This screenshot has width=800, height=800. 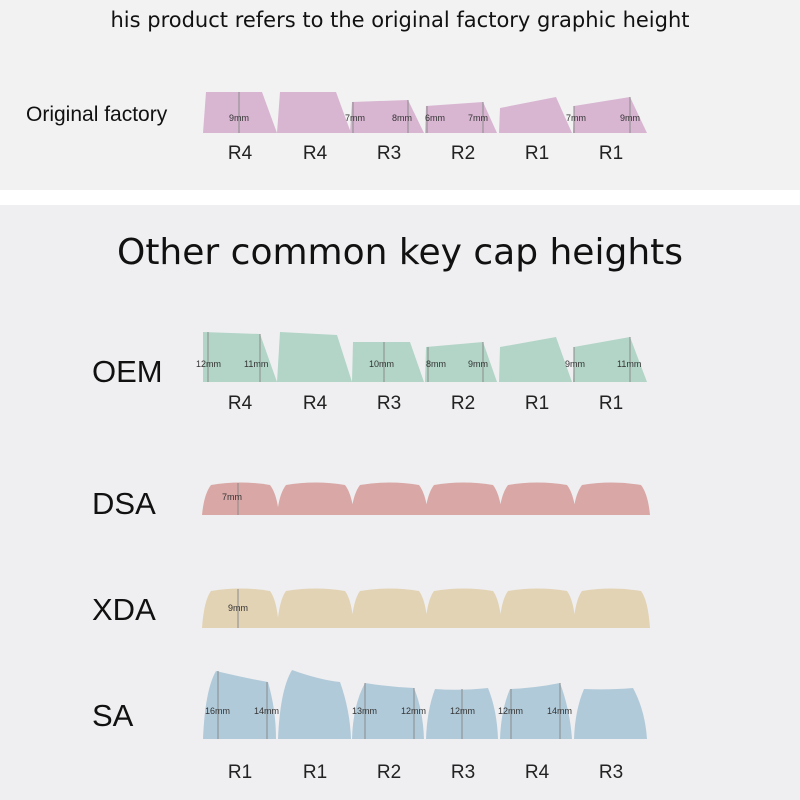 I want to click on dsa-keycaps, so click(x=426, y=498).